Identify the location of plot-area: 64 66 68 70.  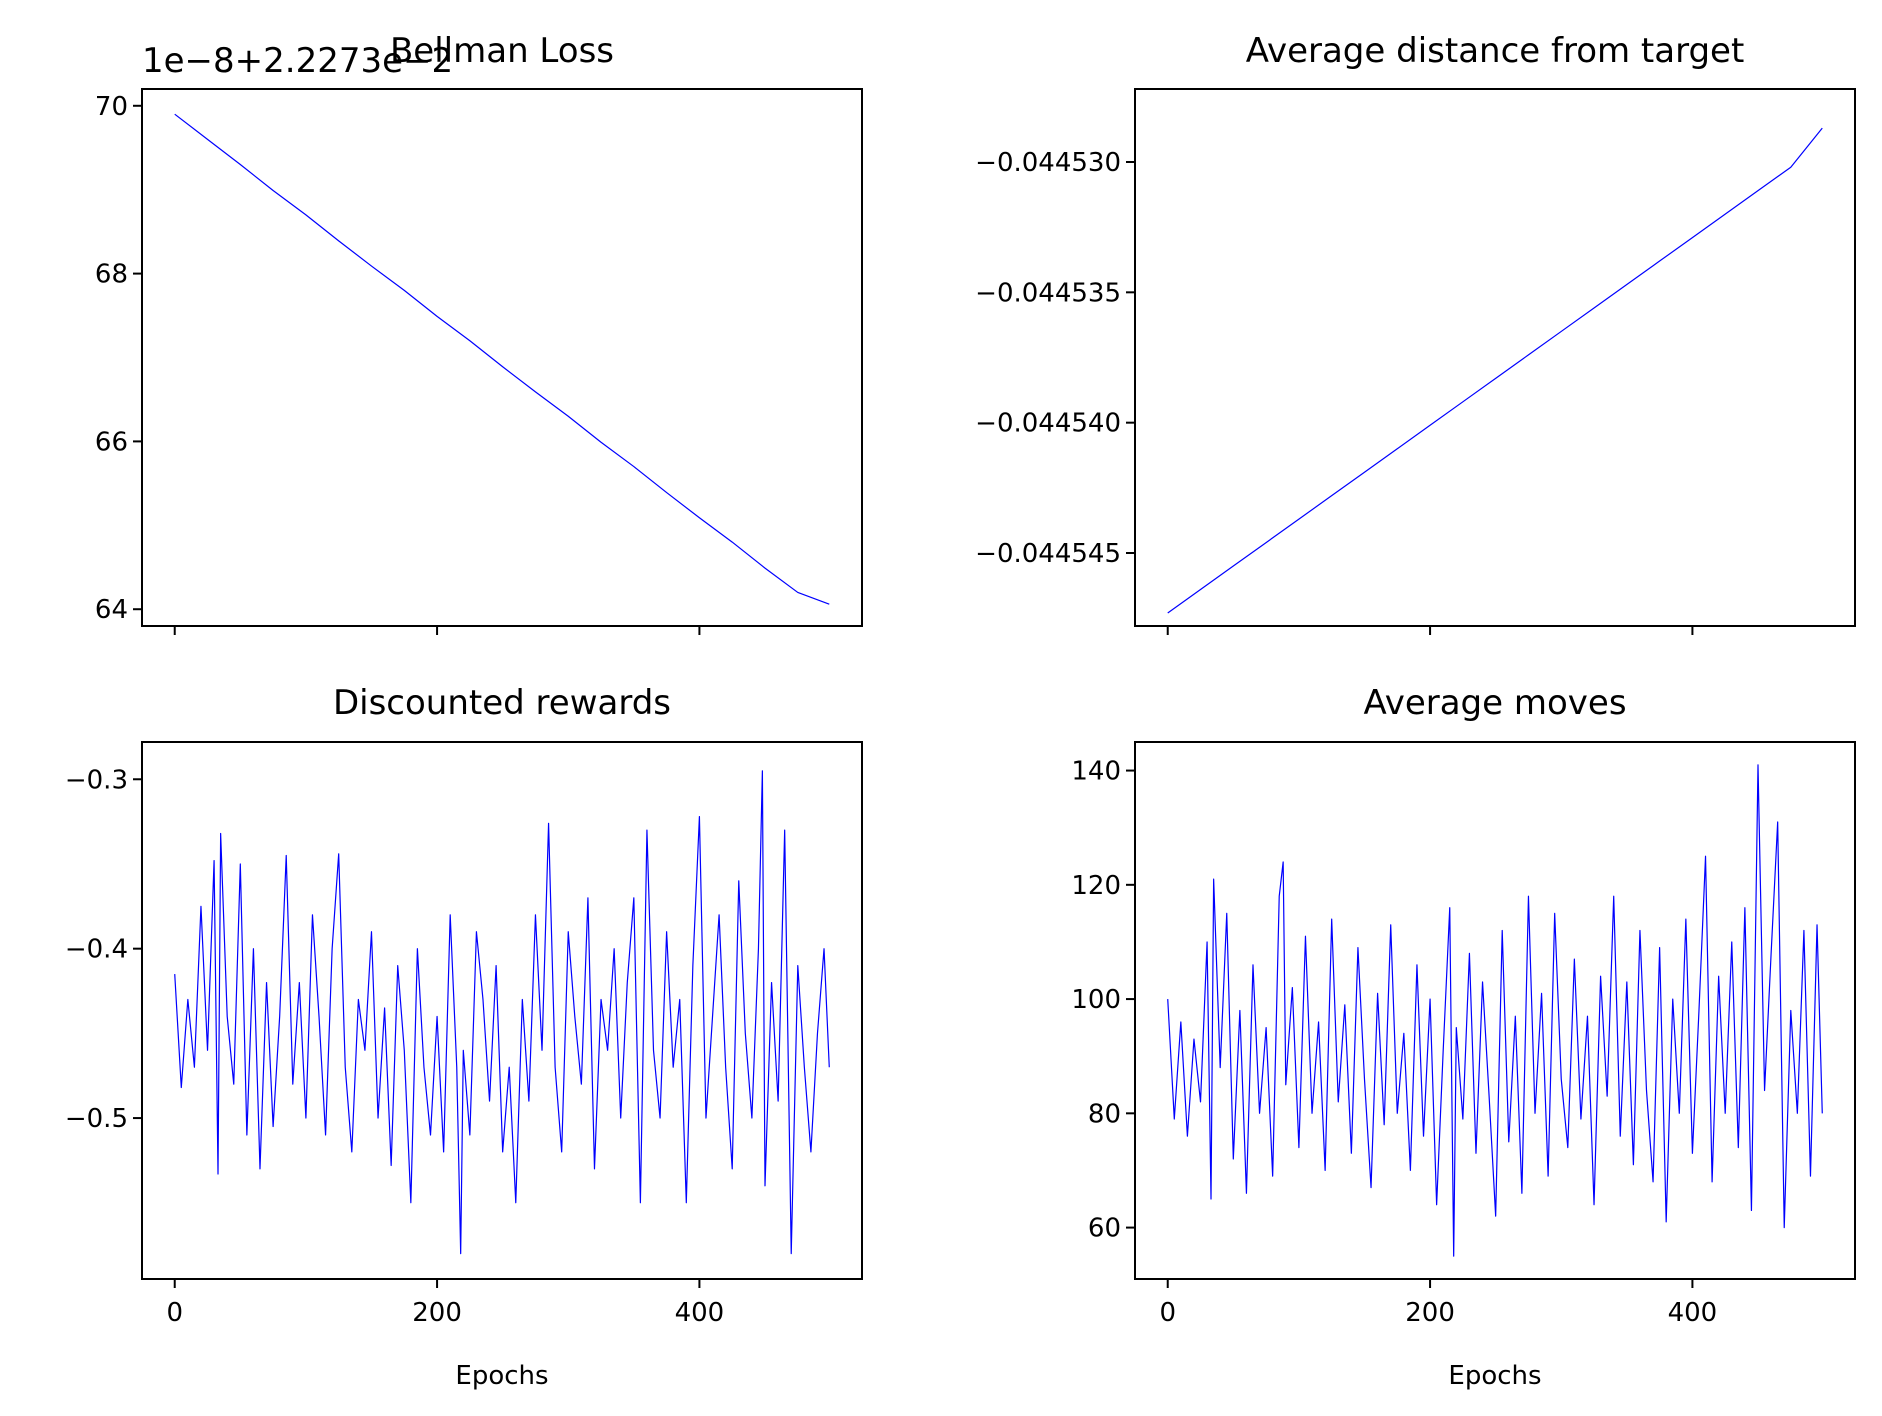
(462, 363).